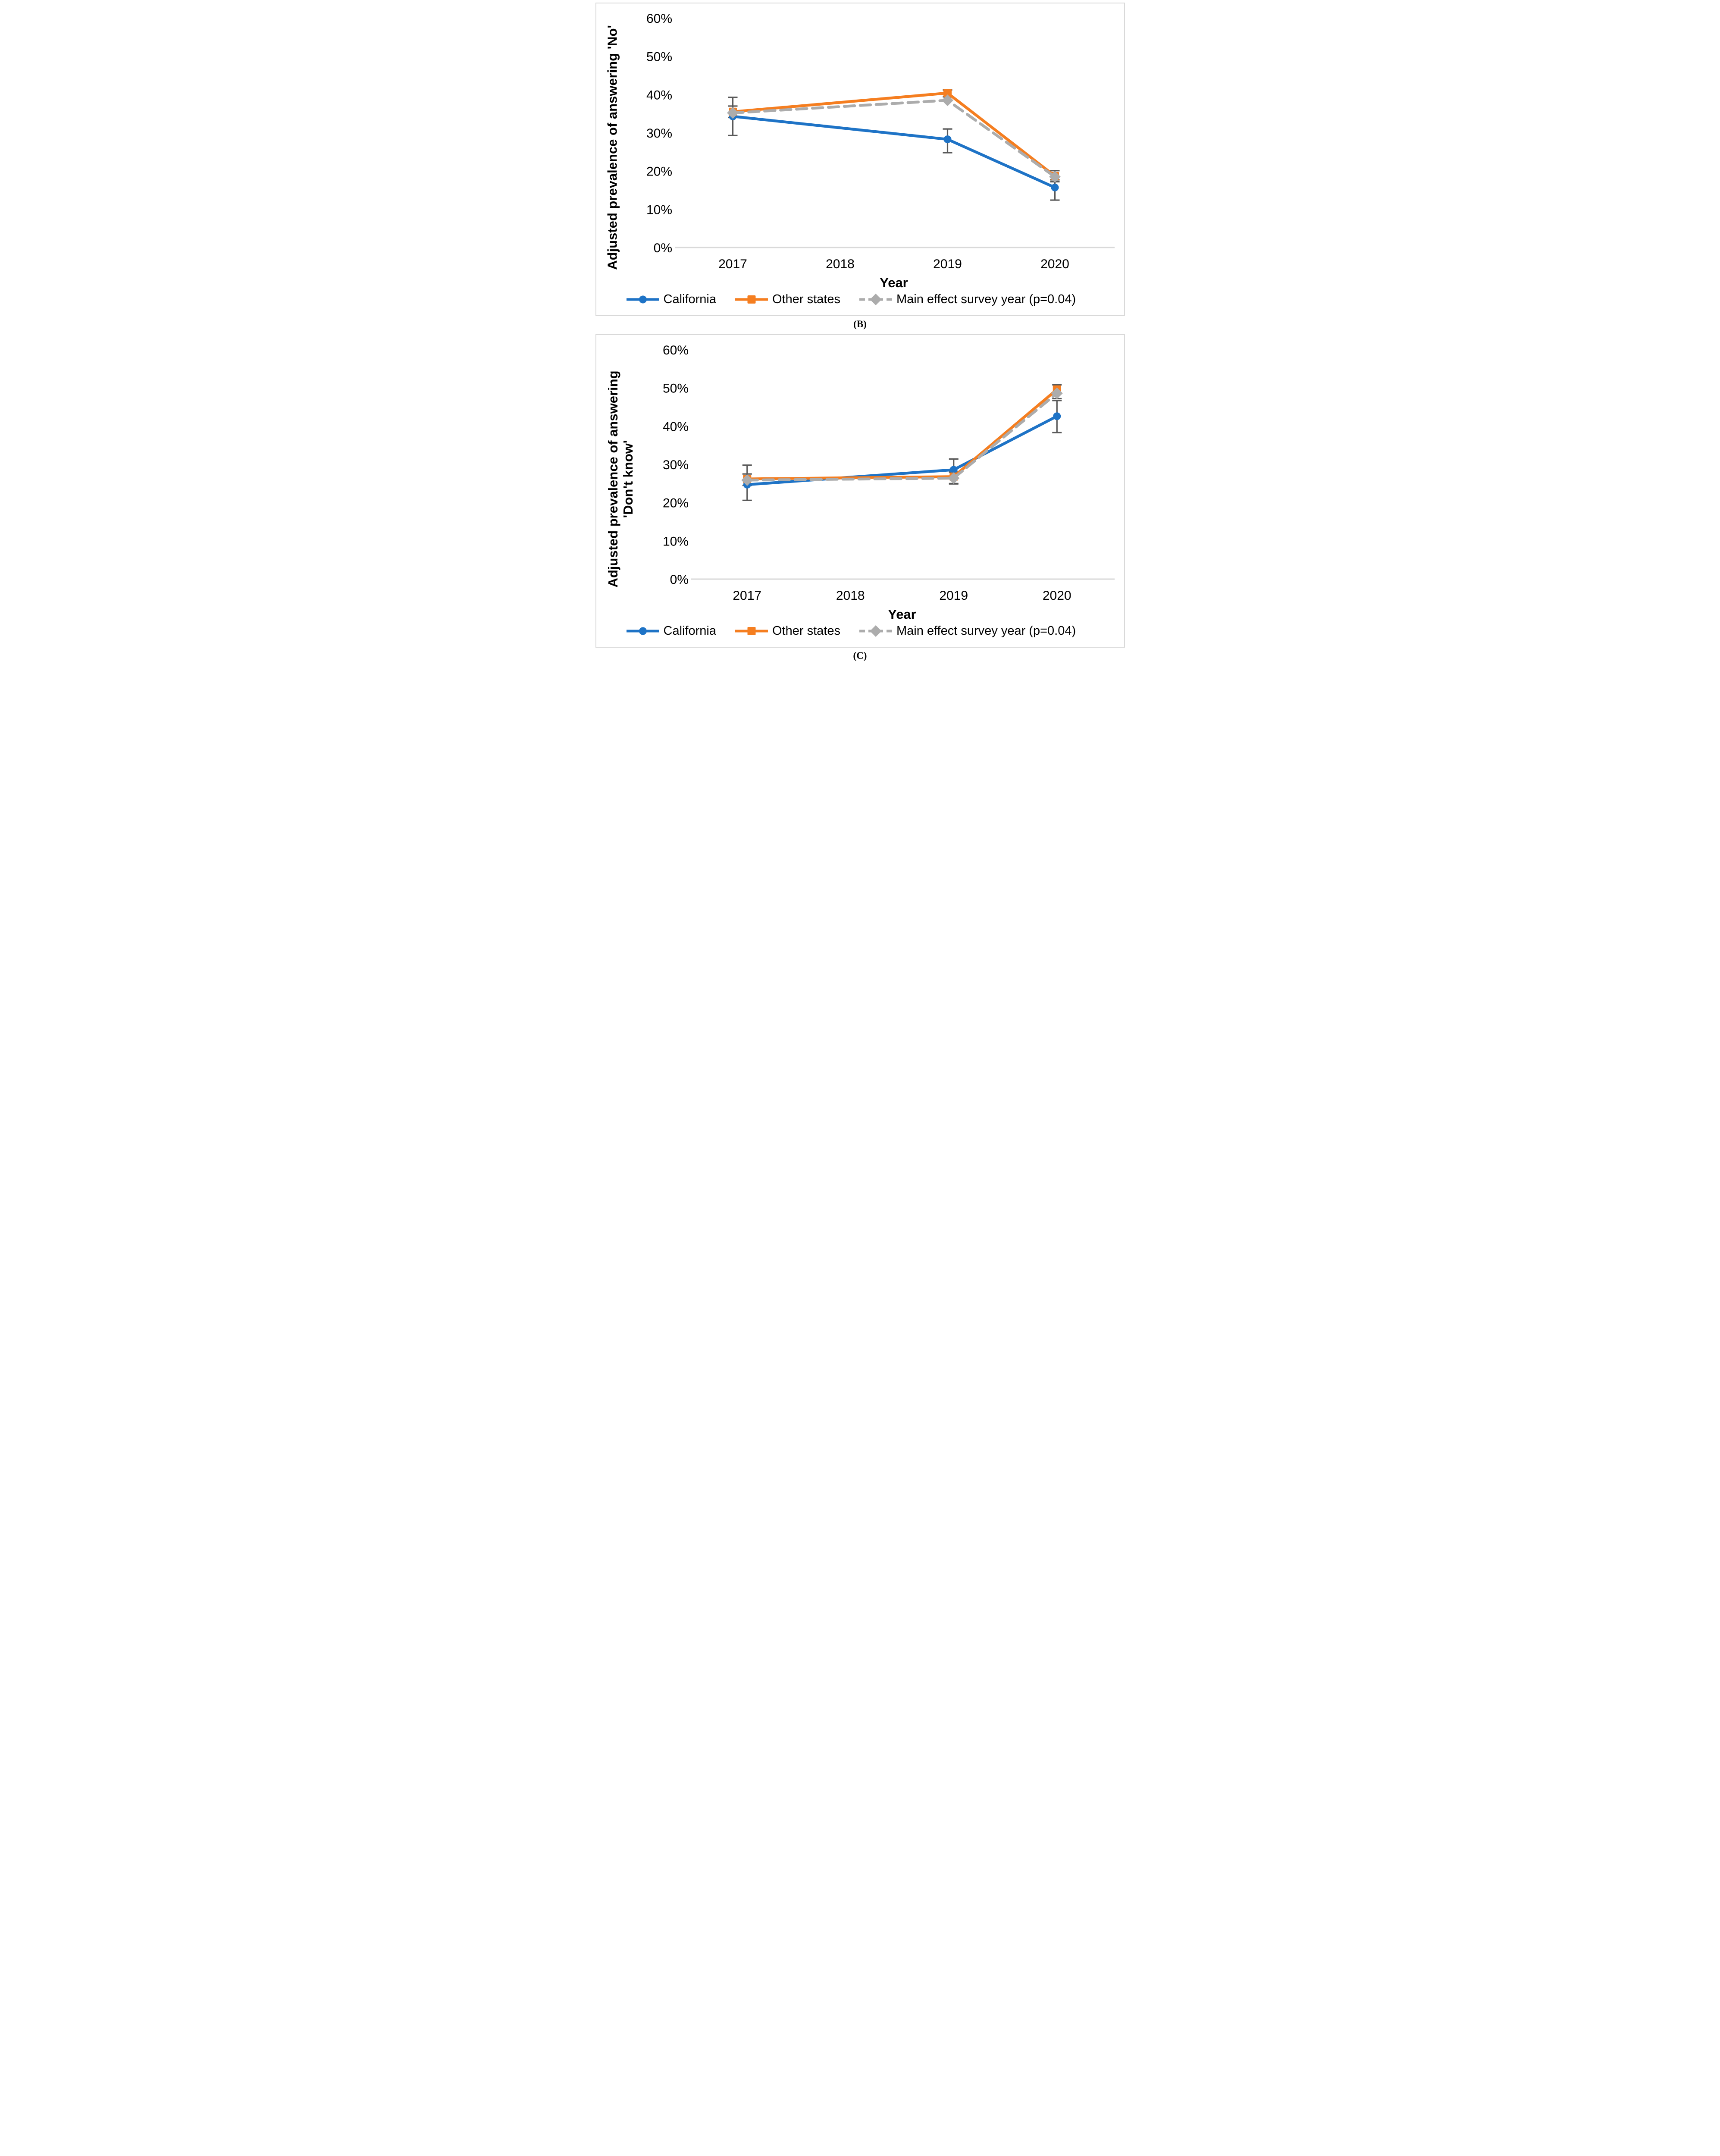  I want to click on panel-caption-c: (C), so click(860, 655).